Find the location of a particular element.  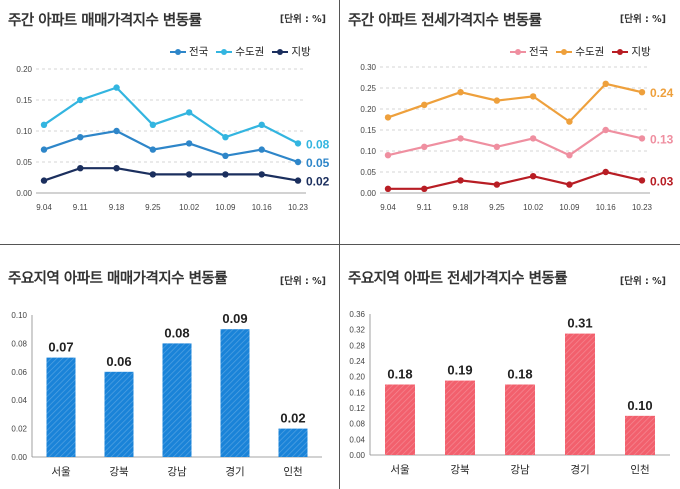

chart-title: 주요지역 아파트 전세가격지수 변동률 is located at coordinates (458, 279).